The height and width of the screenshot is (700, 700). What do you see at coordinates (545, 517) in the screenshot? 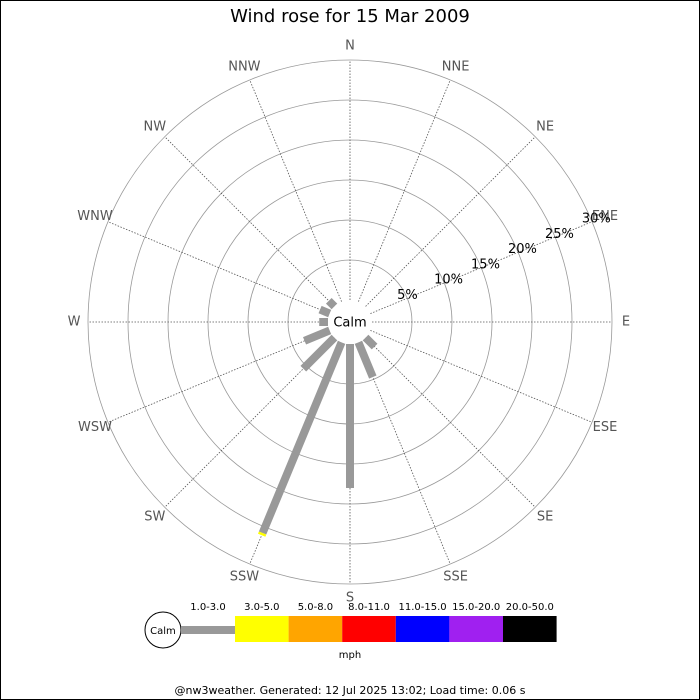
I see `direction-label: SE` at bounding box center [545, 517].